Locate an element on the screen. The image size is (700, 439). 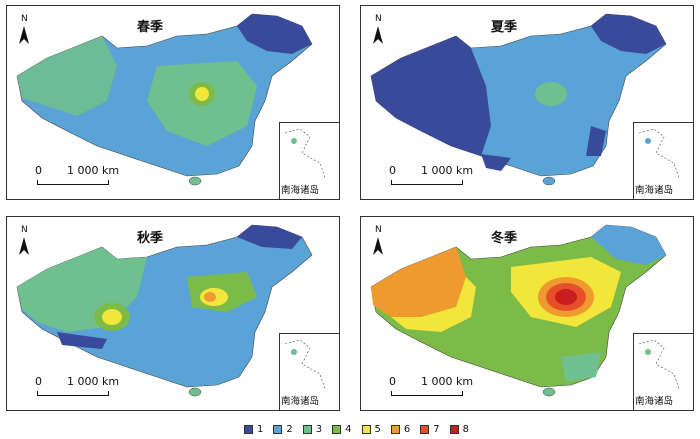
region-northwest is located at coordinates (418, 282).